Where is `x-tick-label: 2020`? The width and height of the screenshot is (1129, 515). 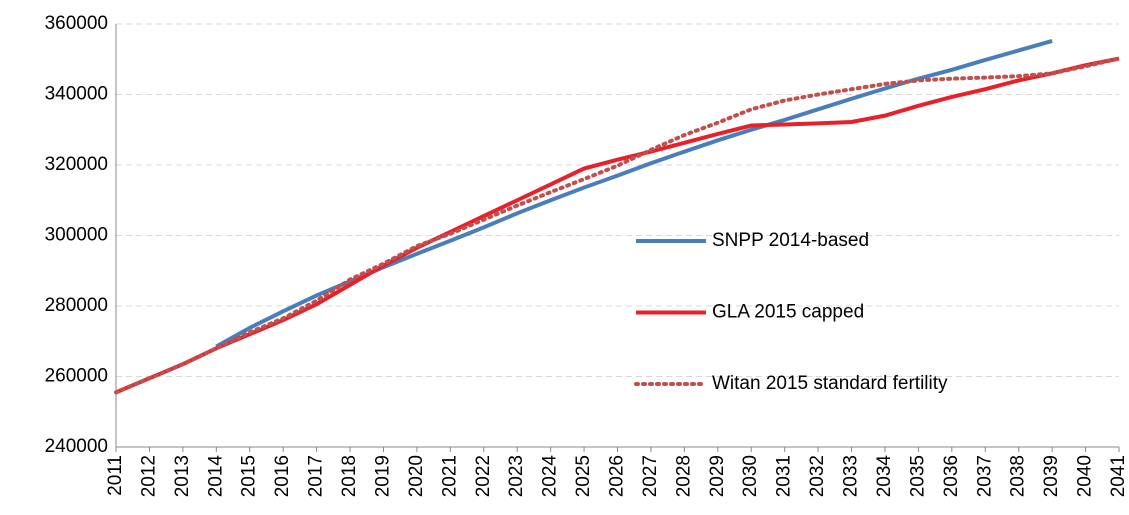 x-tick-label: 2020 is located at coordinates (416, 476).